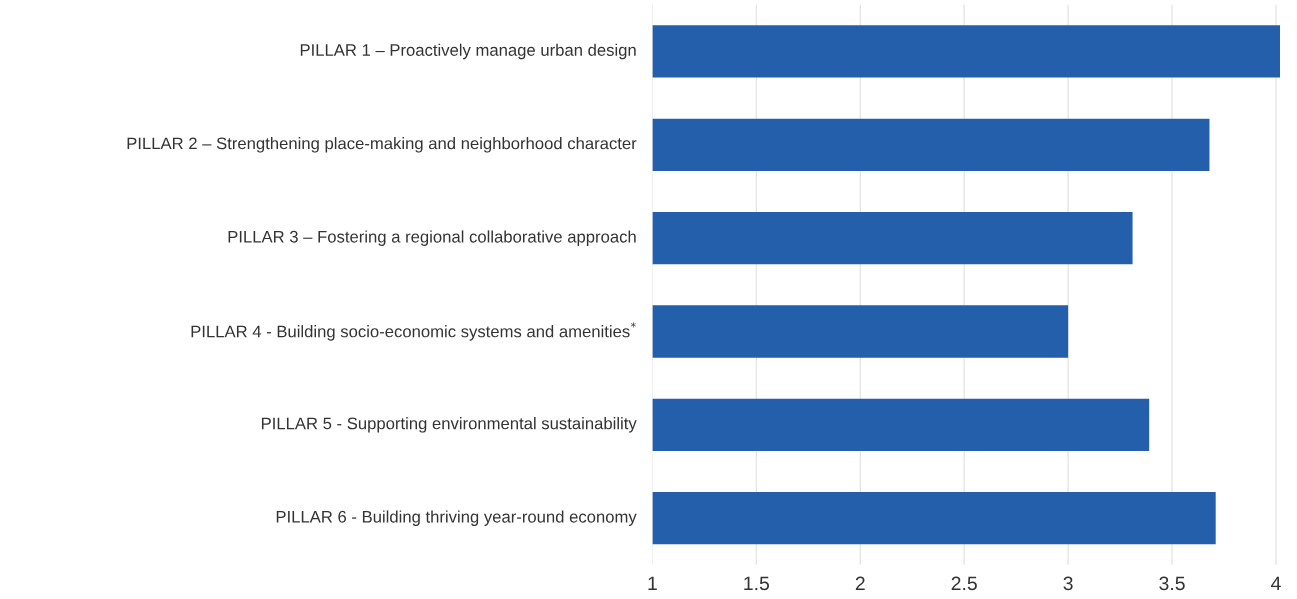 This screenshot has height=599, width=1297. I want to click on y-tick-label: PILLAR 1 – Proactively manage urban design, so click(468, 51).